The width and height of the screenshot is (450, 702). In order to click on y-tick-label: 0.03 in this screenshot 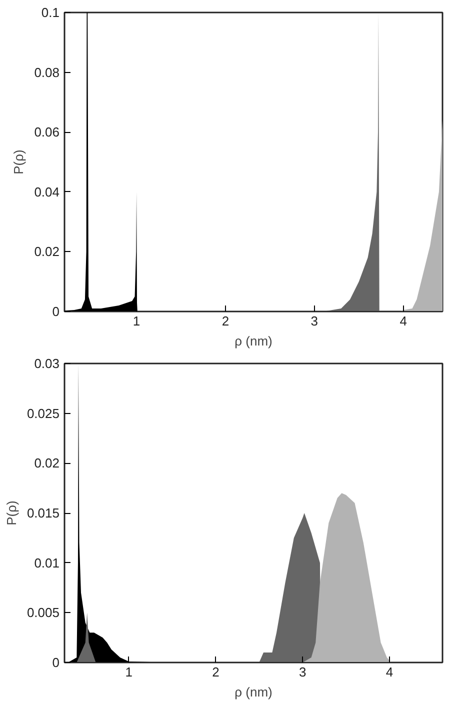, I will do `click(47, 363)`.